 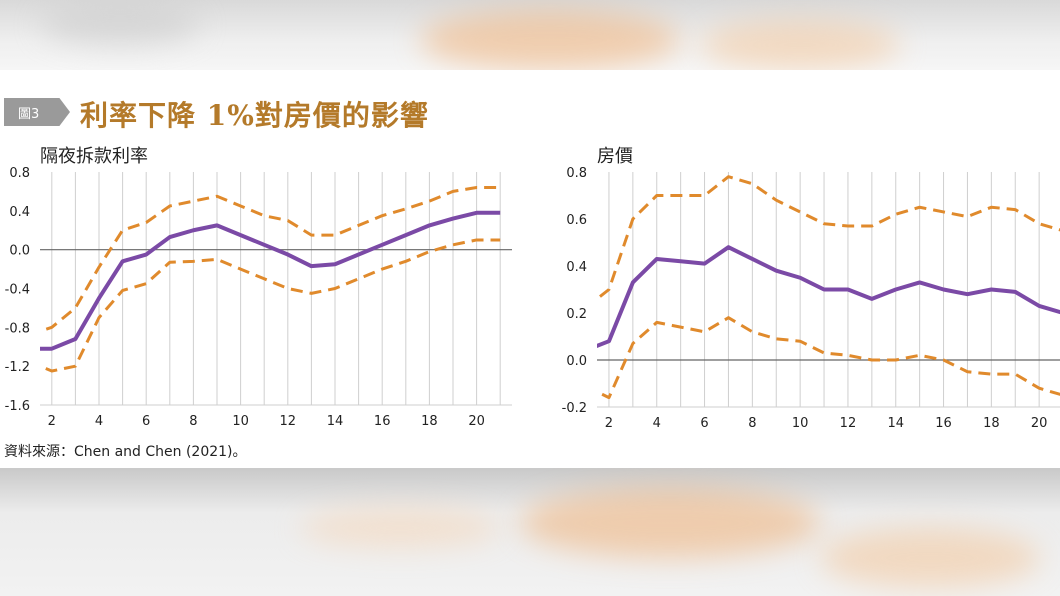 What do you see at coordinates (991, 423) in the screenshot?
I see `right-chart-x-tick-label: 18` at bounding box center [991, 423].